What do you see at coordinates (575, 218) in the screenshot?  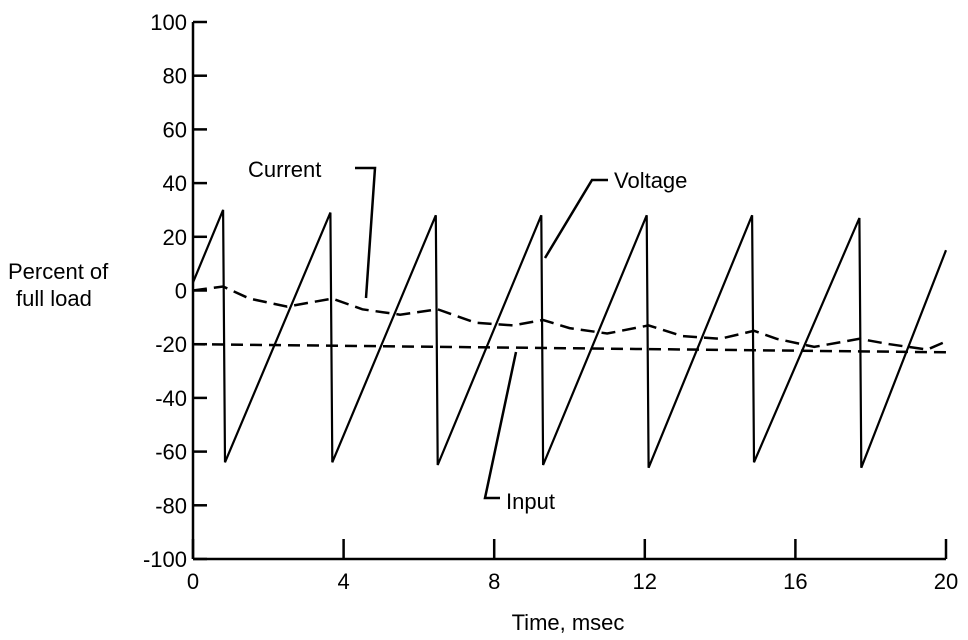 I see `annotation-voltage-leader` at bounding box center [575, 218].